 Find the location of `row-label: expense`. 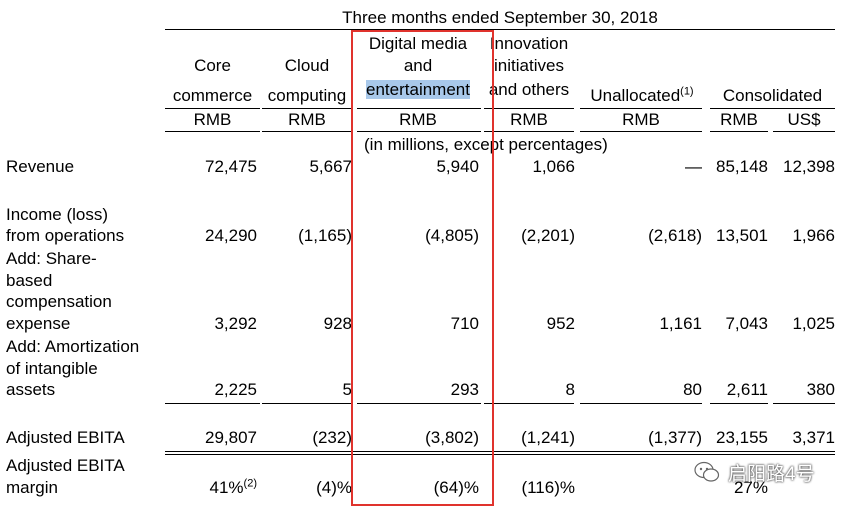

row-label: expense is located at coordinates (38, 323).